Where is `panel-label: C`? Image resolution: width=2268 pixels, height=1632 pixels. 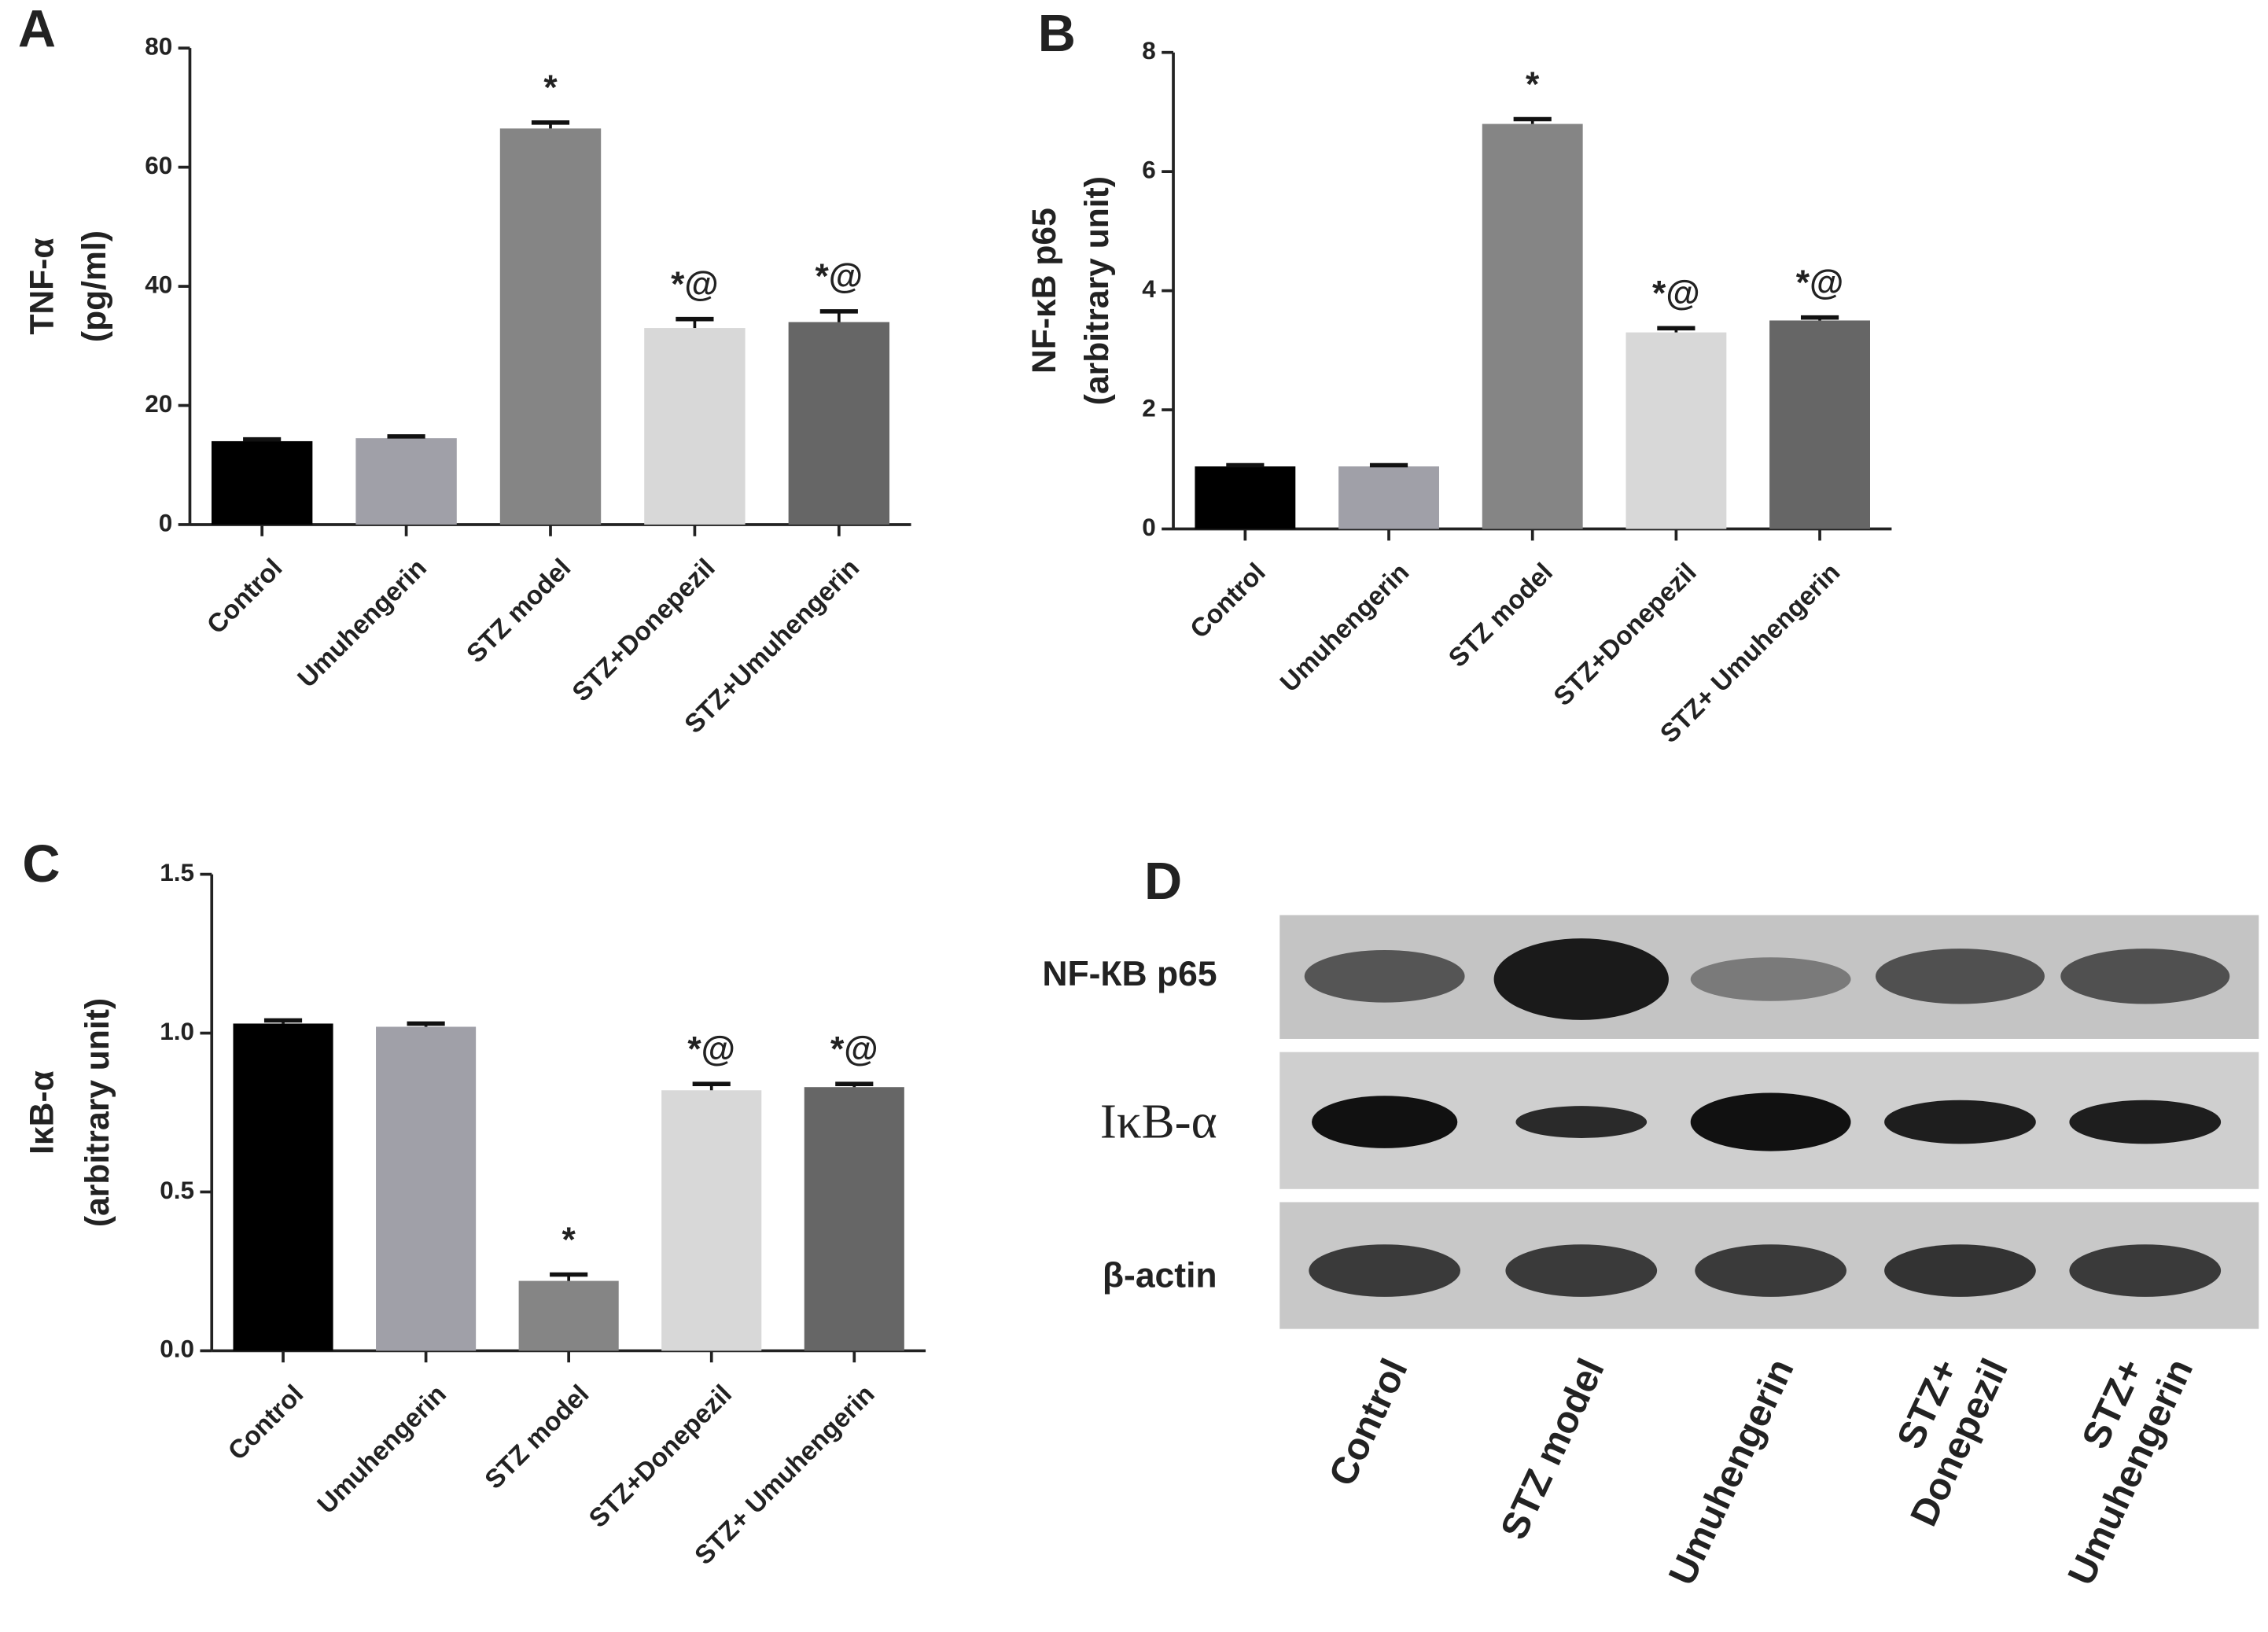
panel-label: C is located at coordinates (41, 864).